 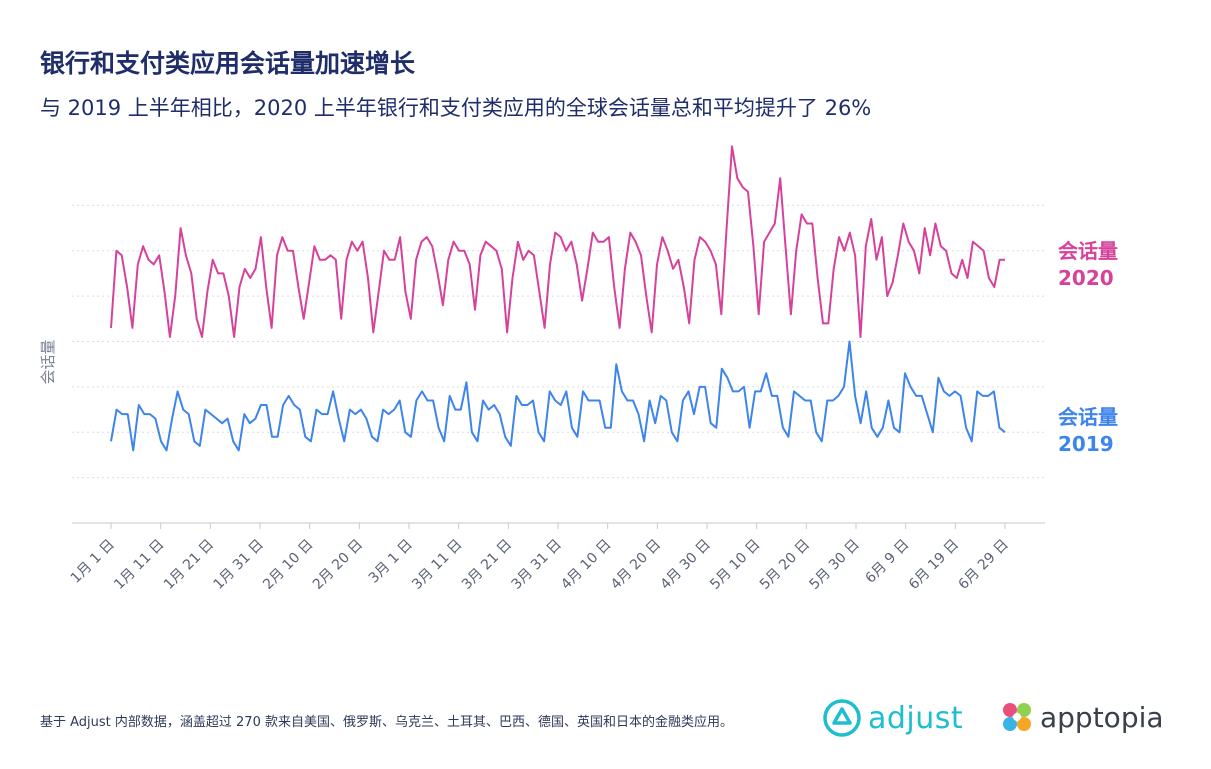 I want to click on apptopia-logo-text: apptopia, so click(x=1102, y=717).